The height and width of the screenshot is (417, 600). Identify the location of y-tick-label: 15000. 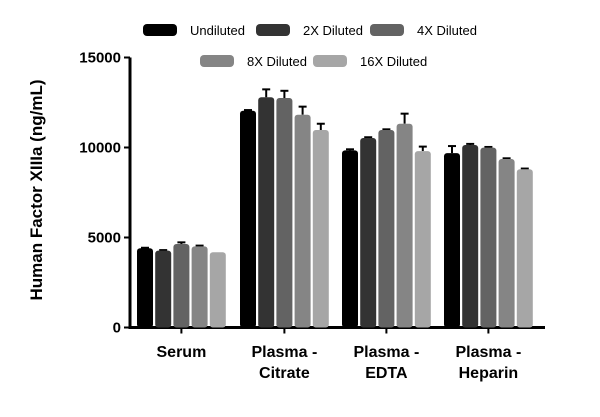
(100, 58).